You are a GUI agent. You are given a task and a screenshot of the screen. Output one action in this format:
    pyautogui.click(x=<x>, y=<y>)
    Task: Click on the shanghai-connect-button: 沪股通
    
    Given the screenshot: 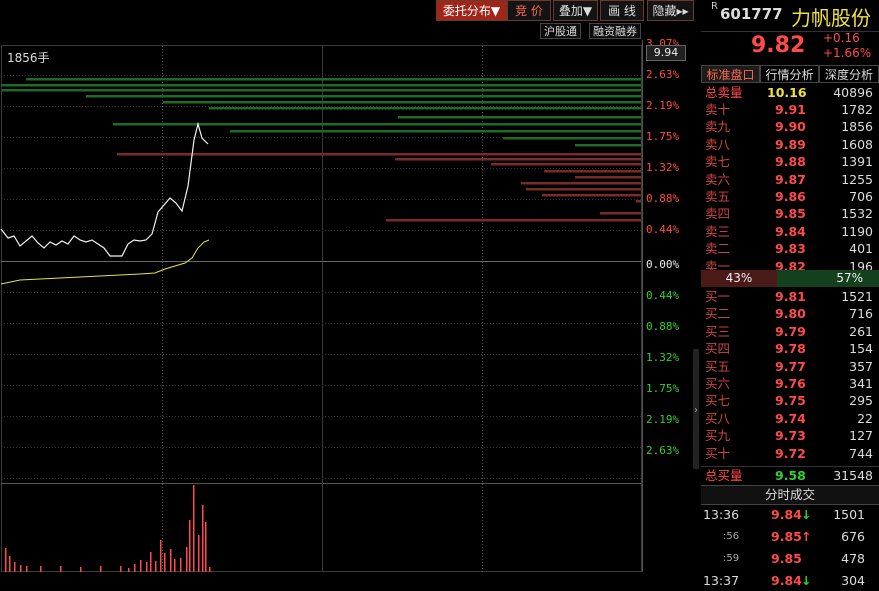 What is the action you would take?
    pyautogui.click(x=560, y=31)
    